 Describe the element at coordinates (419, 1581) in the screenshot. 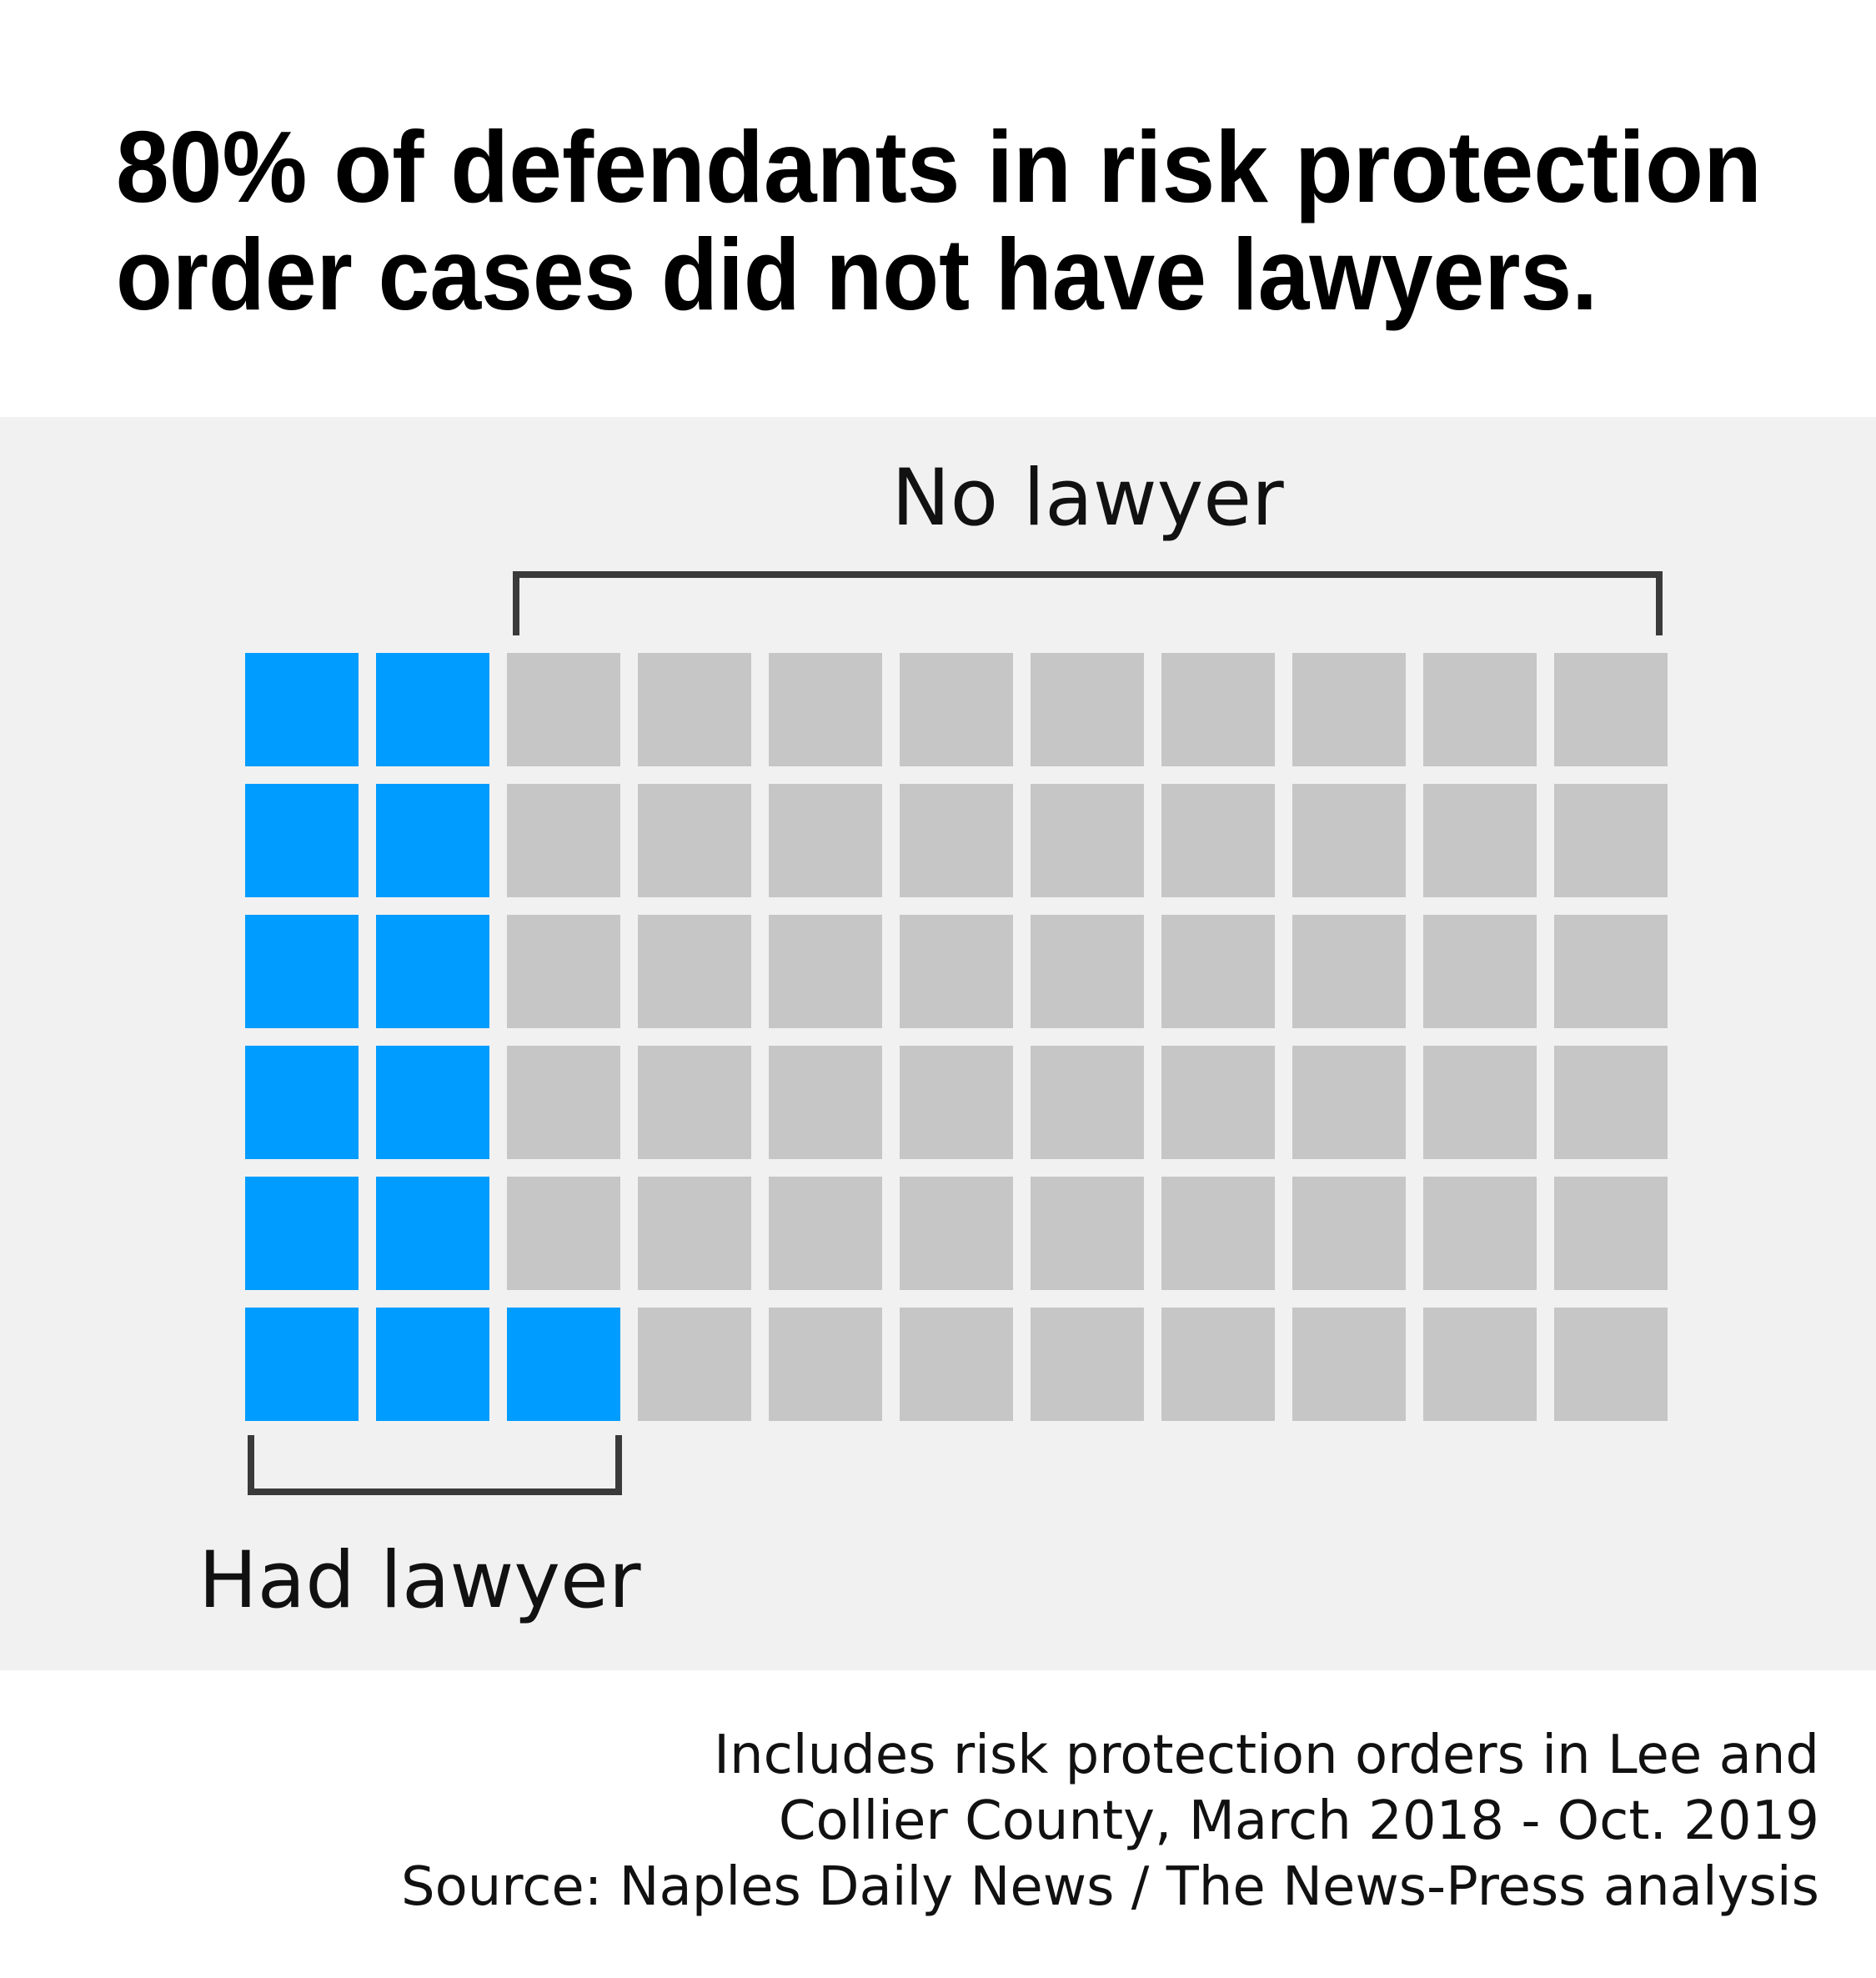

I see `legend-label: Had lawyer` at that location.